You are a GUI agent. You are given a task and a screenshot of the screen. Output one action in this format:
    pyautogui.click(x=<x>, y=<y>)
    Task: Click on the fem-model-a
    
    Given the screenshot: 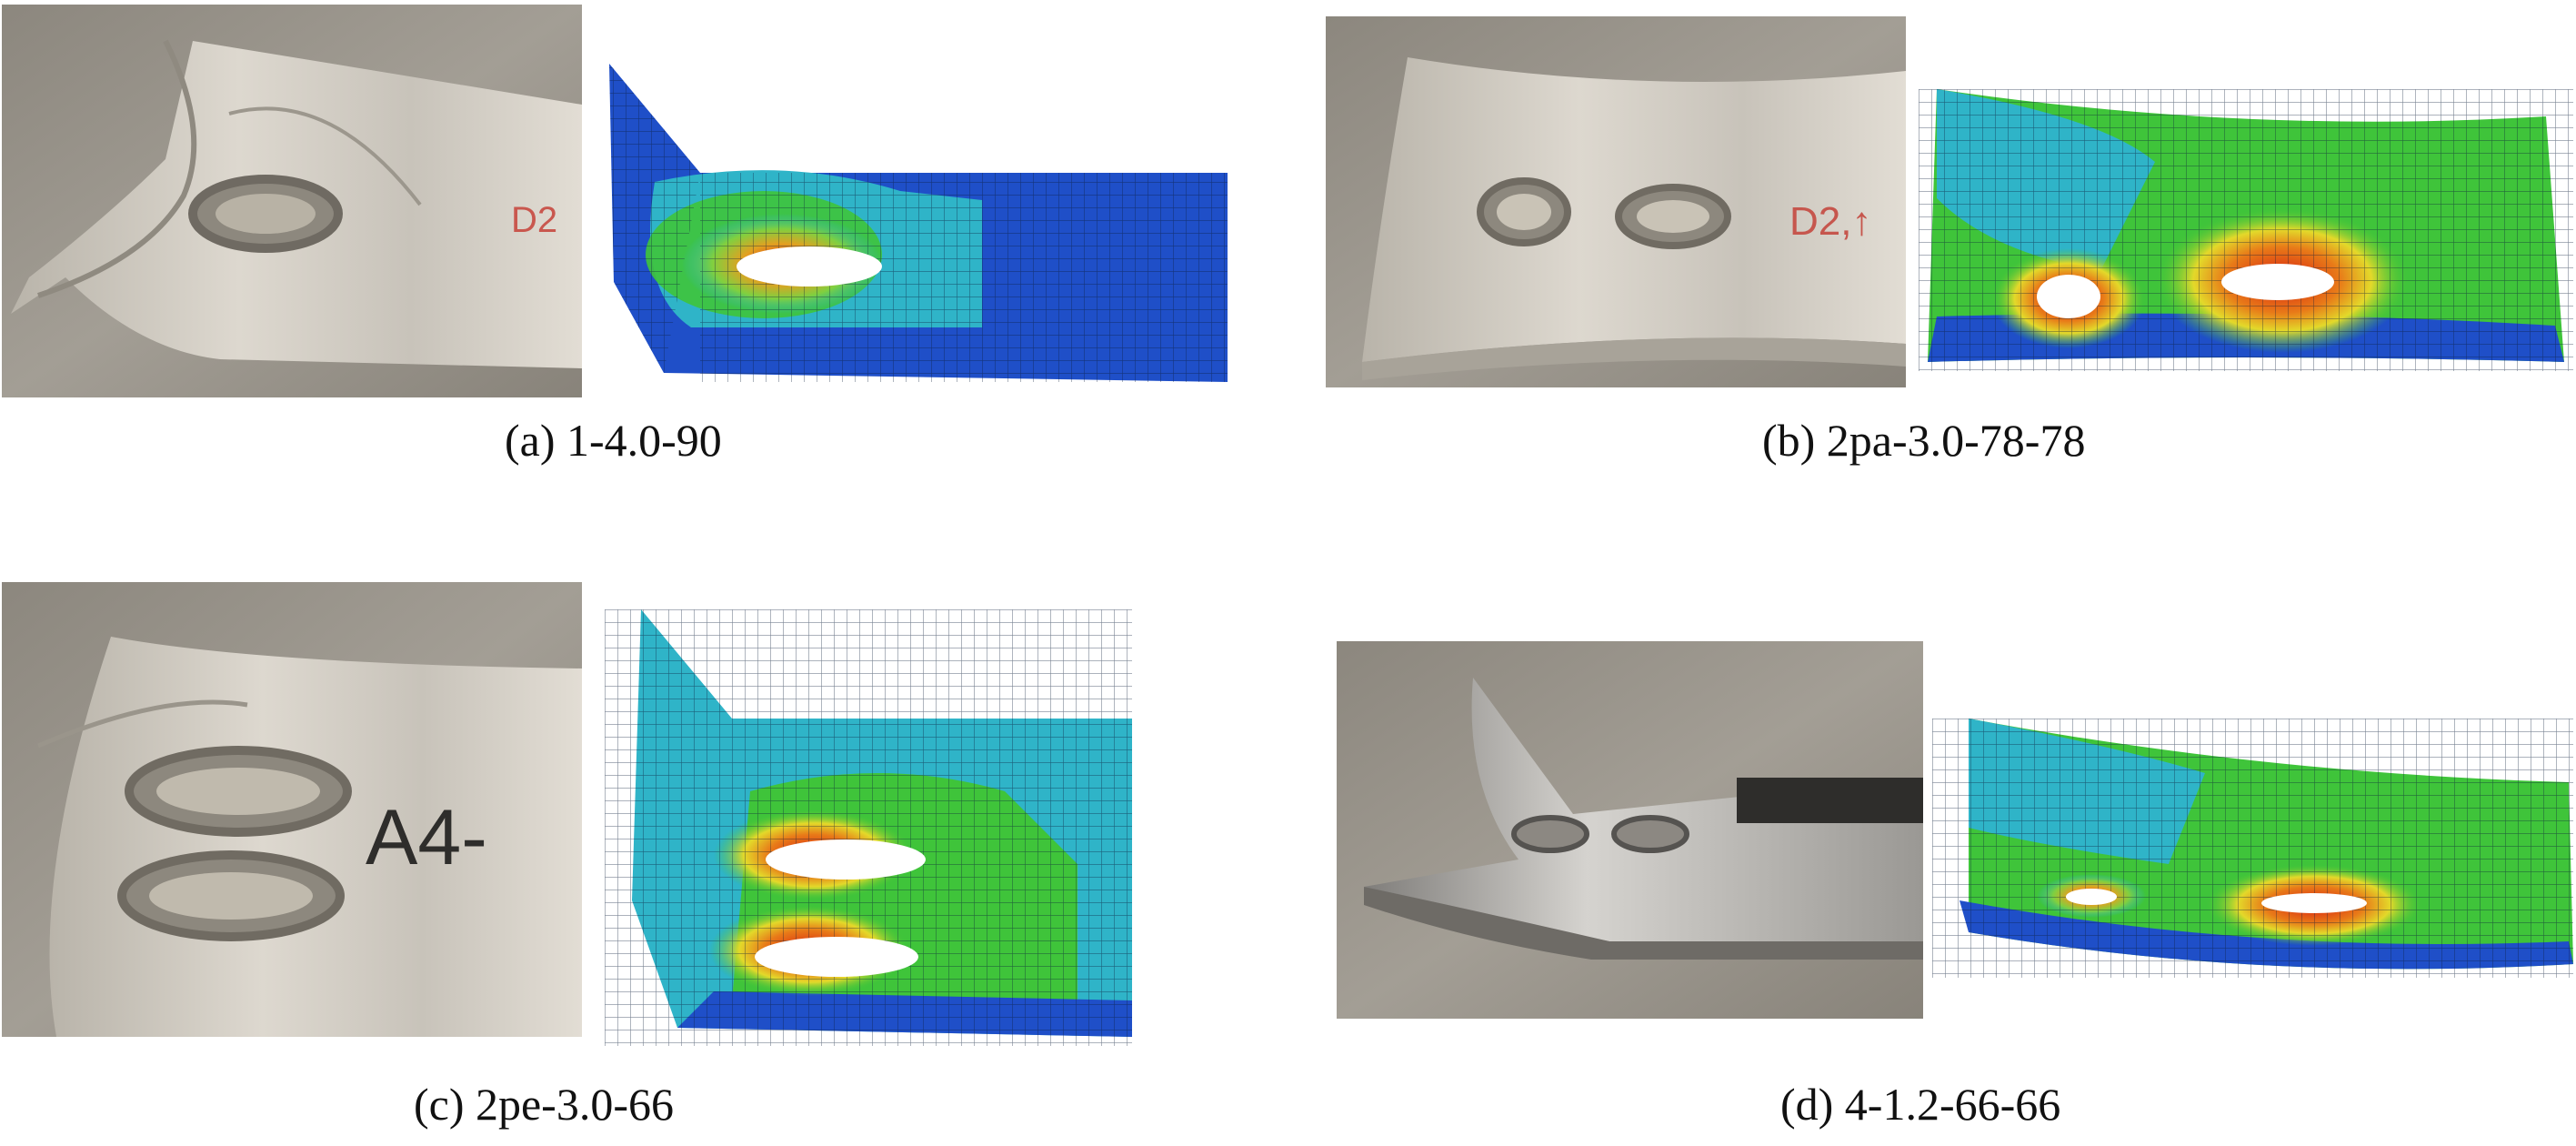 What is the action you would take?
    pyautogui.click(x=914, y=223)
    